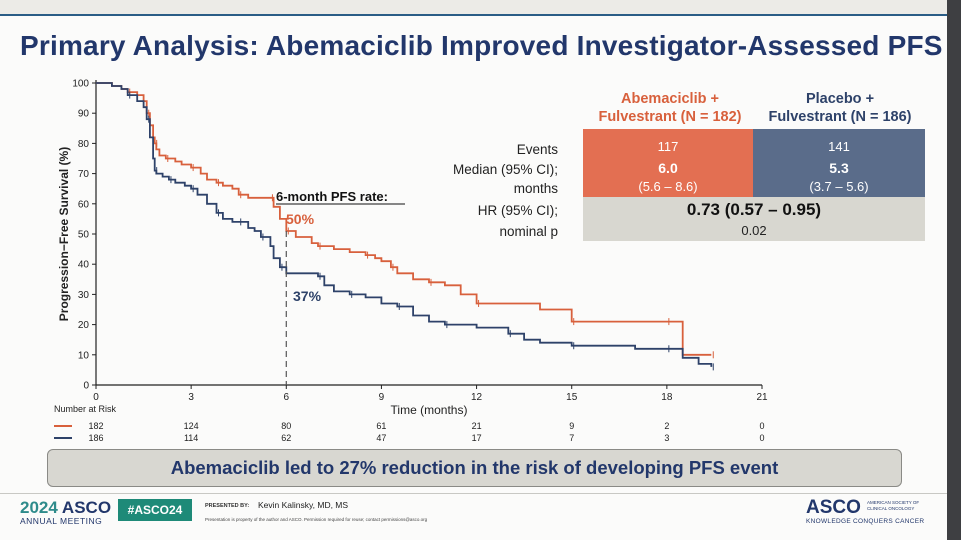 Image resolution: width=961 pixels, height=540 pixels. What do you see at coordinates (670, 99) in the screenshot?
I see `abema-header-line1: Abemaciclib +` at bounding box center [670, 99].